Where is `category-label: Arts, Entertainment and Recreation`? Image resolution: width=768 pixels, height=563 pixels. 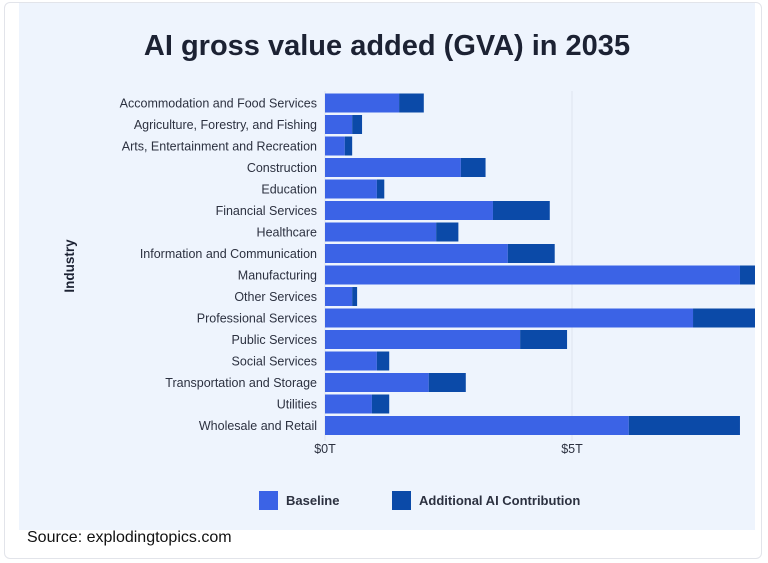
category-label: Arts, Entertainment and Recreation is located at coordinates (219, 147).